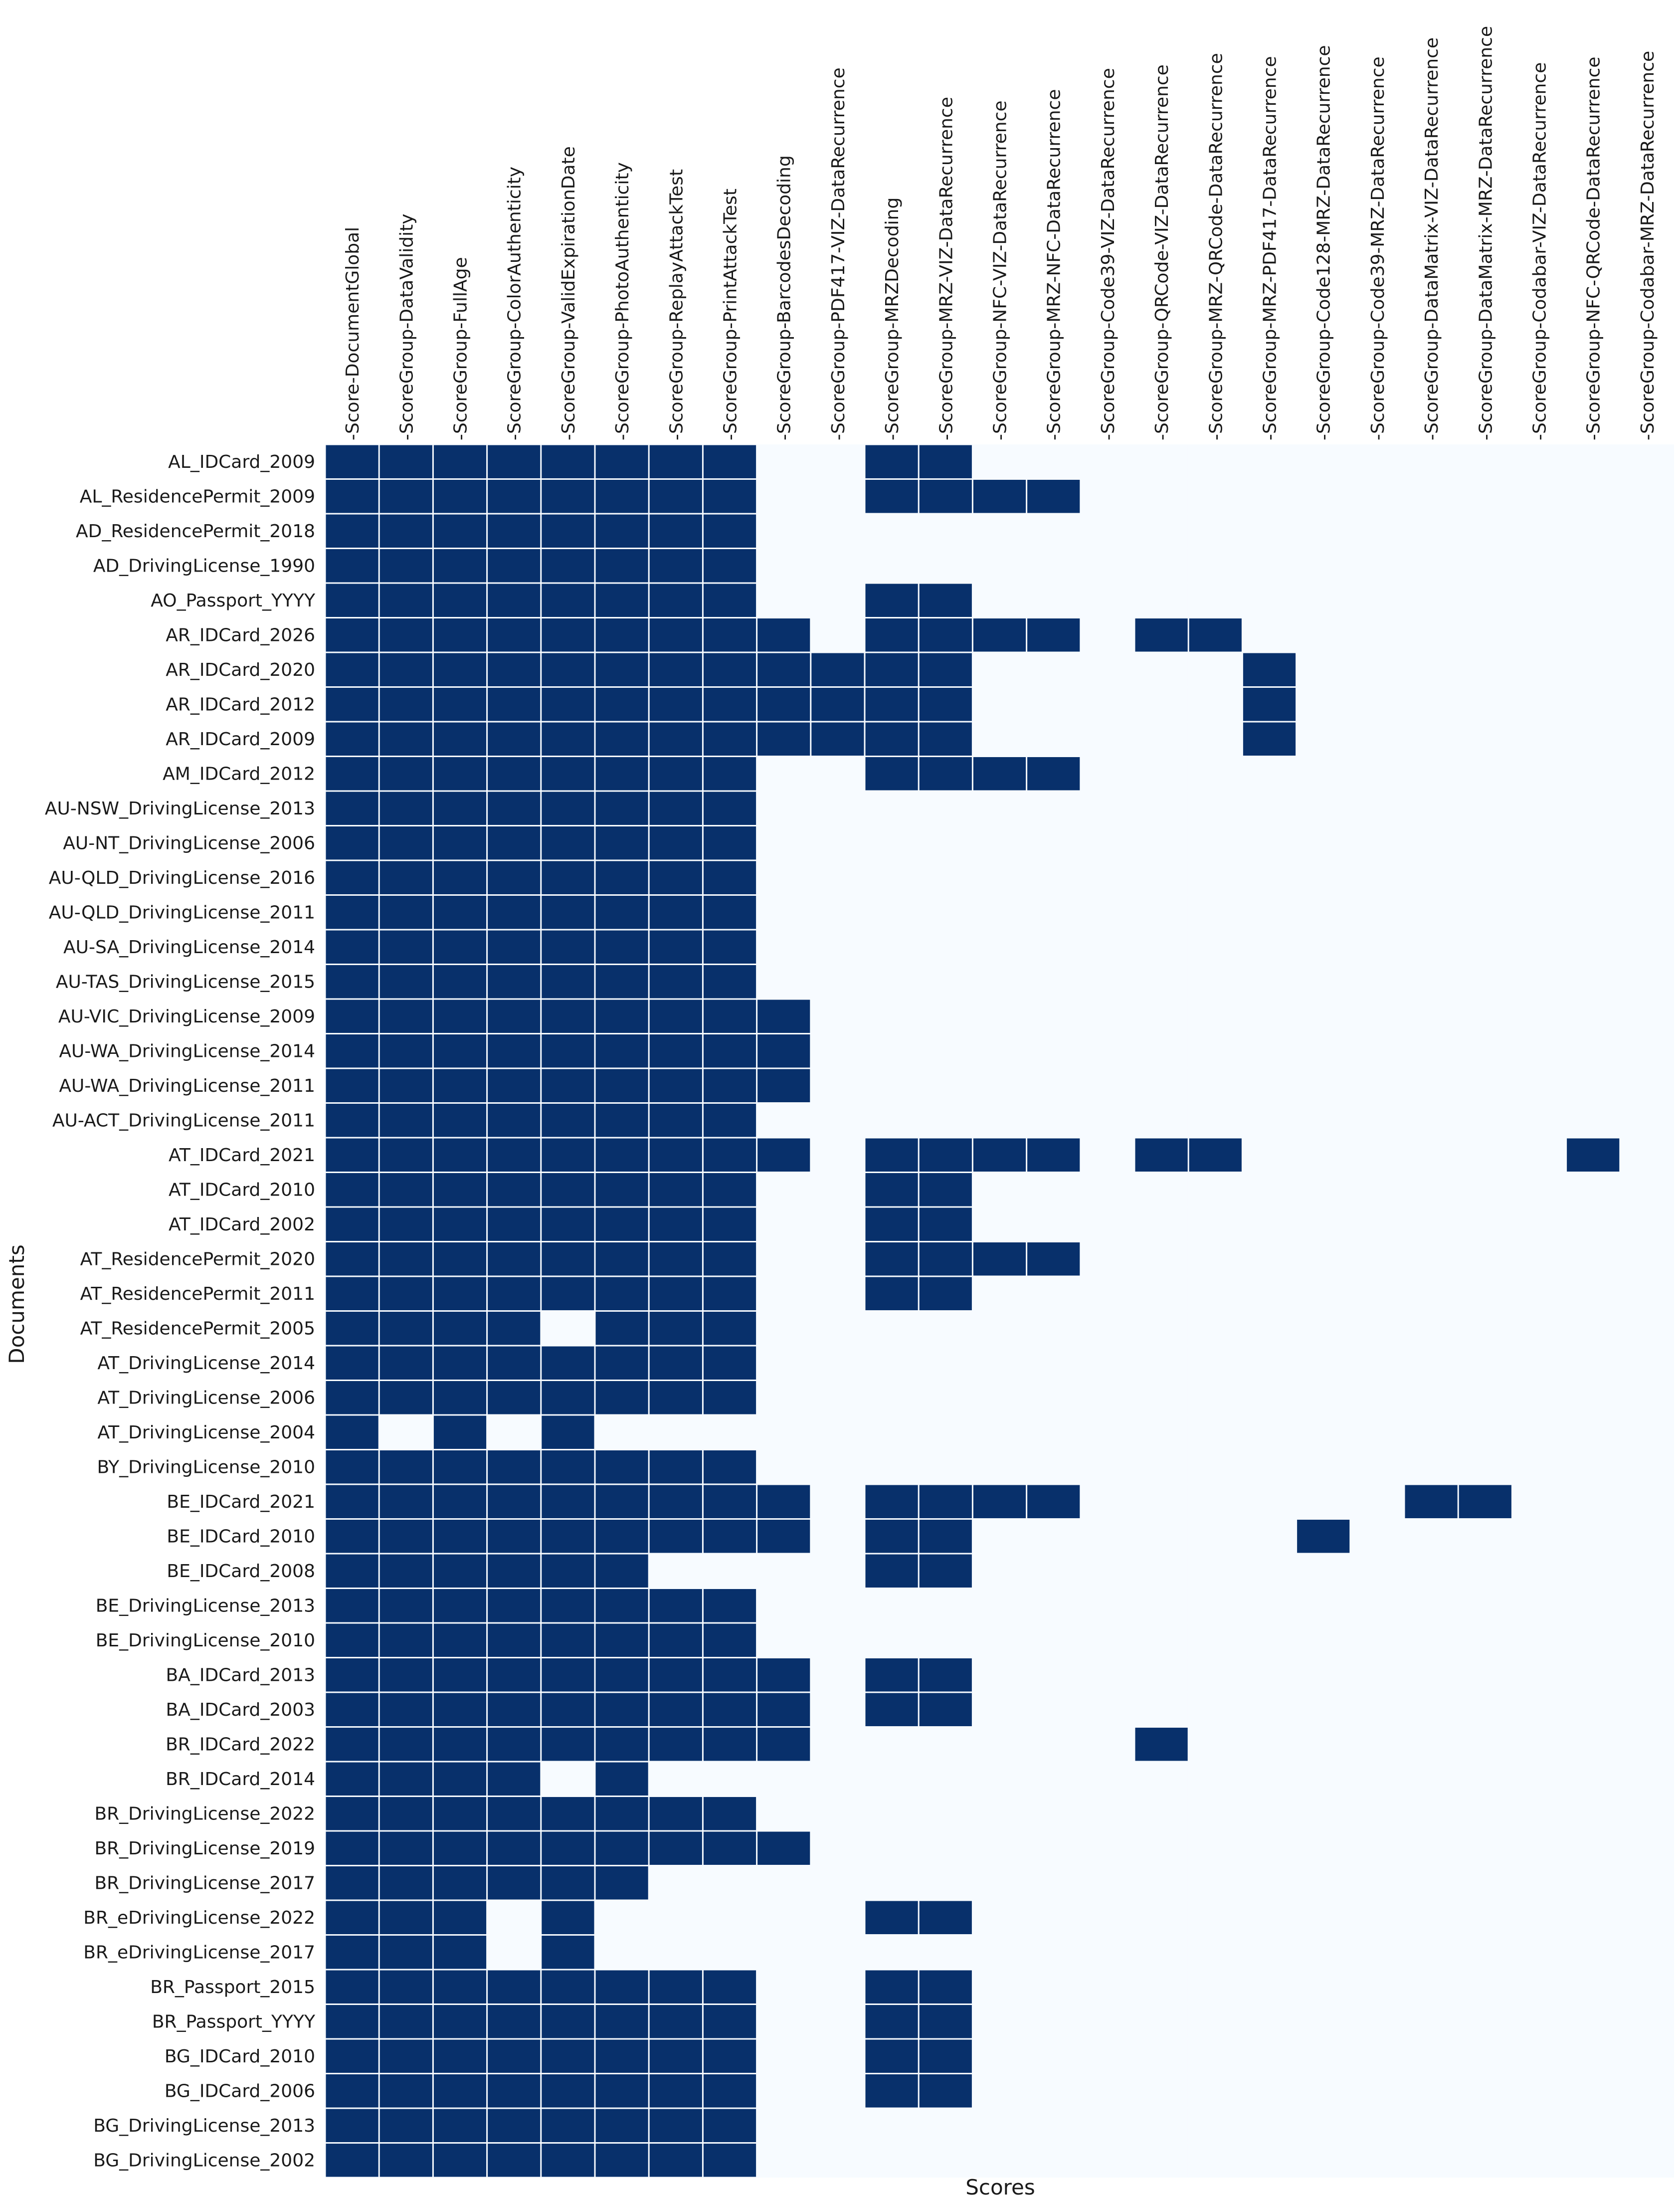 This screenshot has height=2202, width=1680. Describe the element at coordinates (515, 303) in the screenshot. I see `column-label: -ScoreGroup-ColorAuthenticity` at that location.